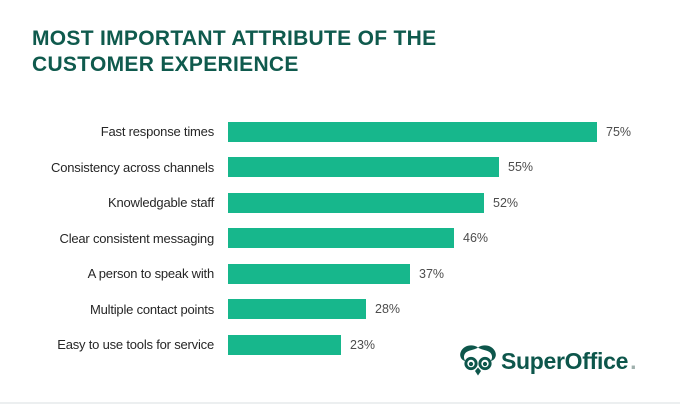 Image resolution: width=680 pixels, height=404 pixels. What do you see at coordinates (132, 167) in the screenshot?
I see `bar-label: Consistency across channels` at bounding box center [132, 167].